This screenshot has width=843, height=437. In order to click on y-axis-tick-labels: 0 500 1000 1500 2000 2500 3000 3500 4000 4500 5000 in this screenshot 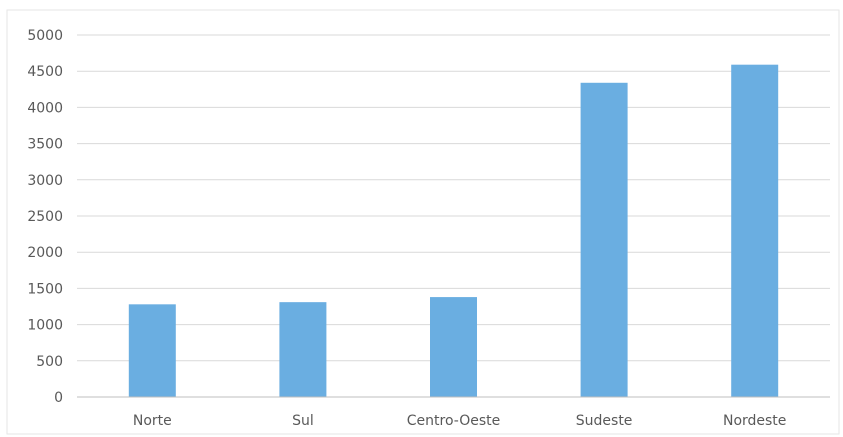, I will do `click(45, 217)`.